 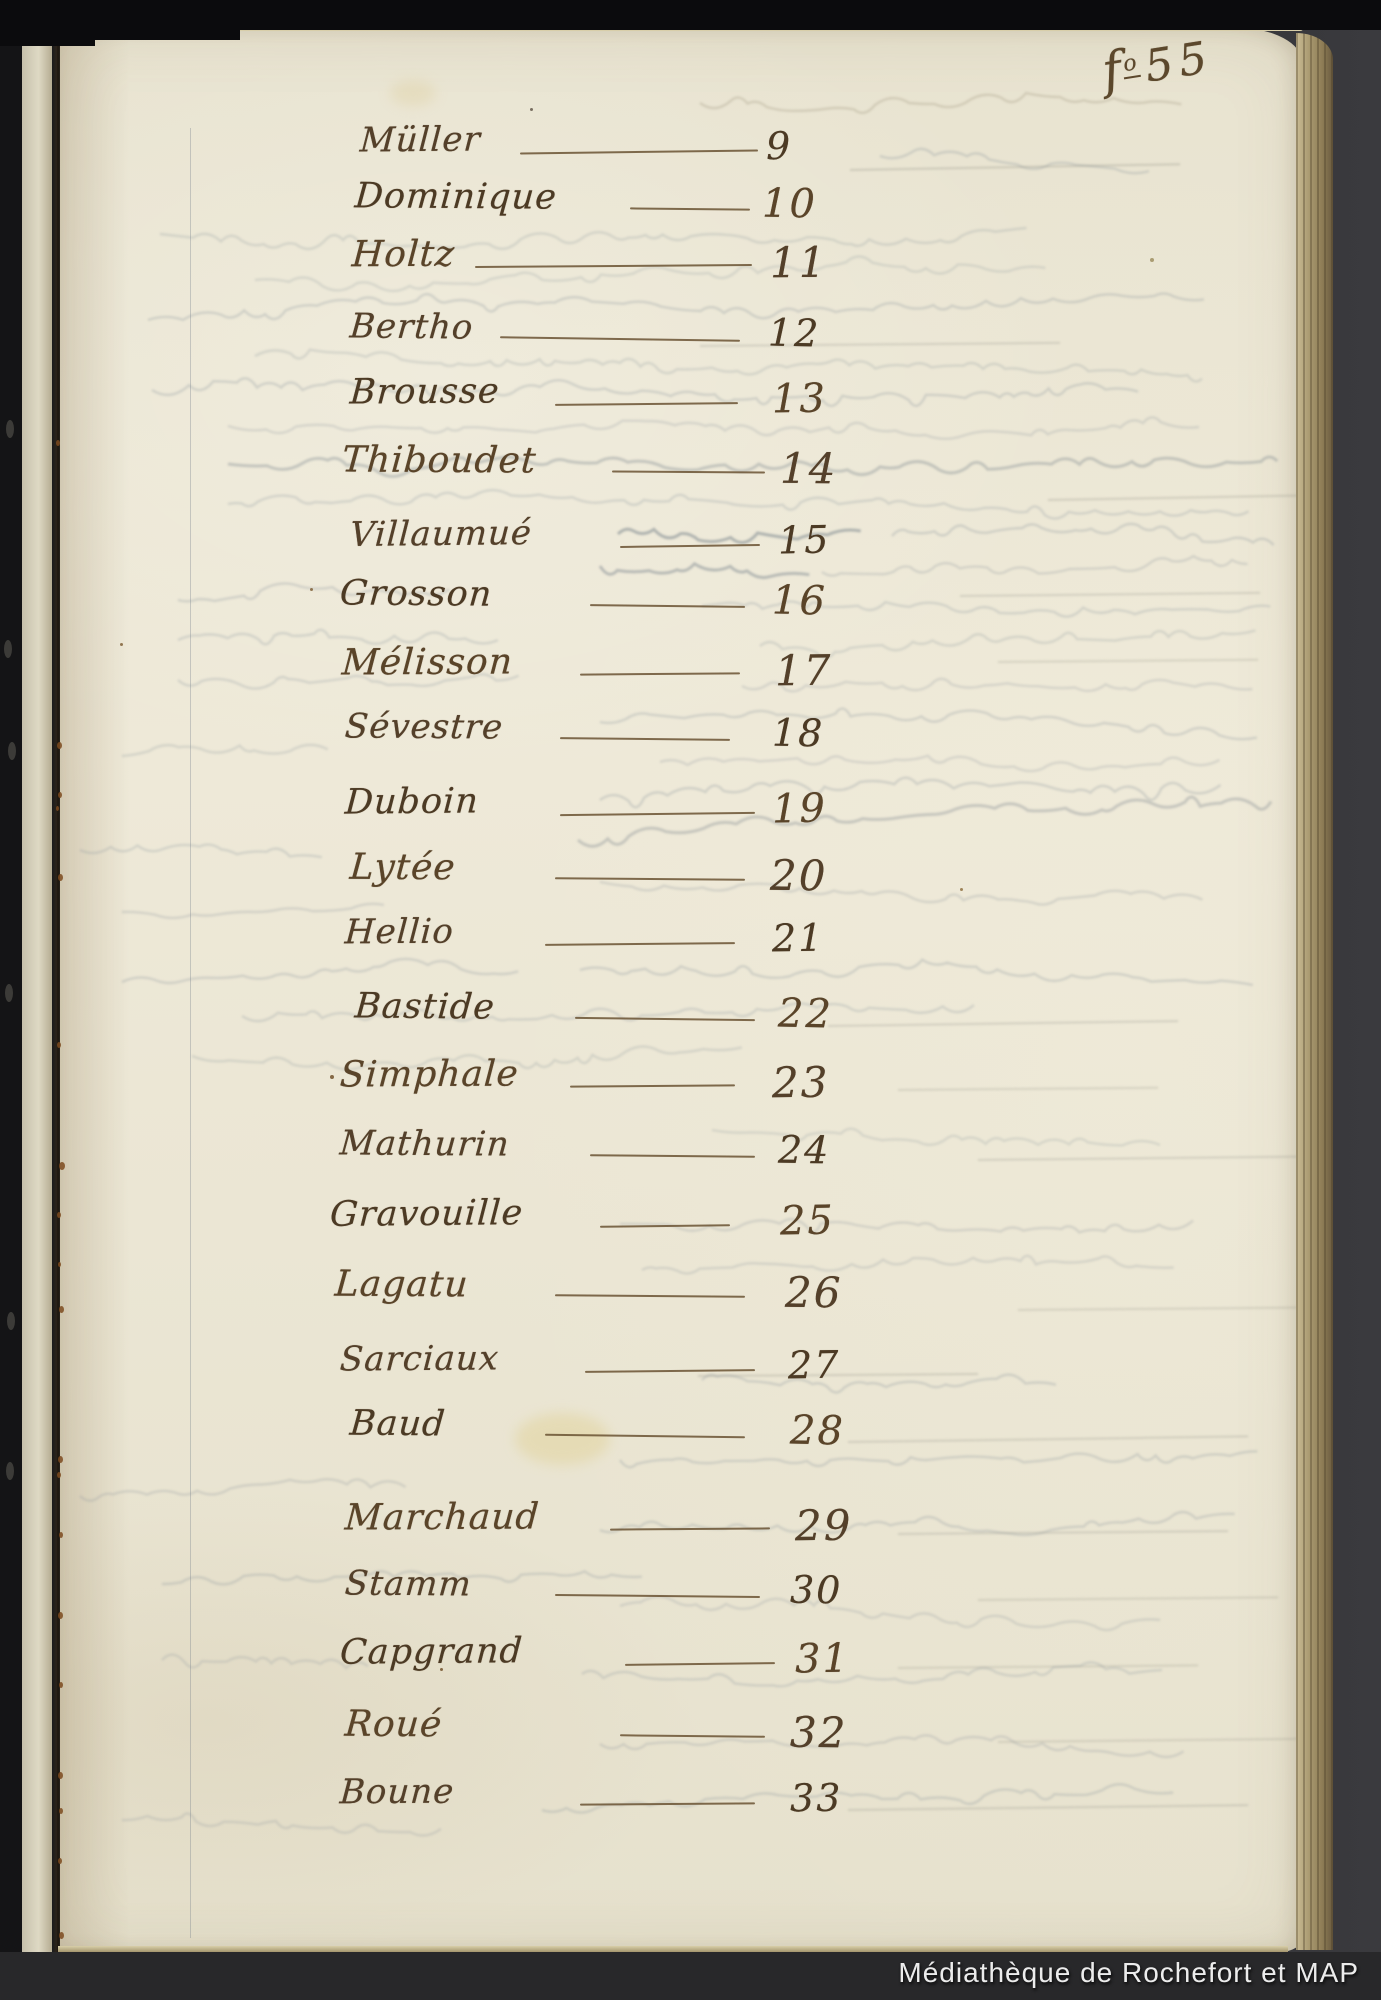 I want to click on entry-name: Brousse, so click(x=424, y=392).